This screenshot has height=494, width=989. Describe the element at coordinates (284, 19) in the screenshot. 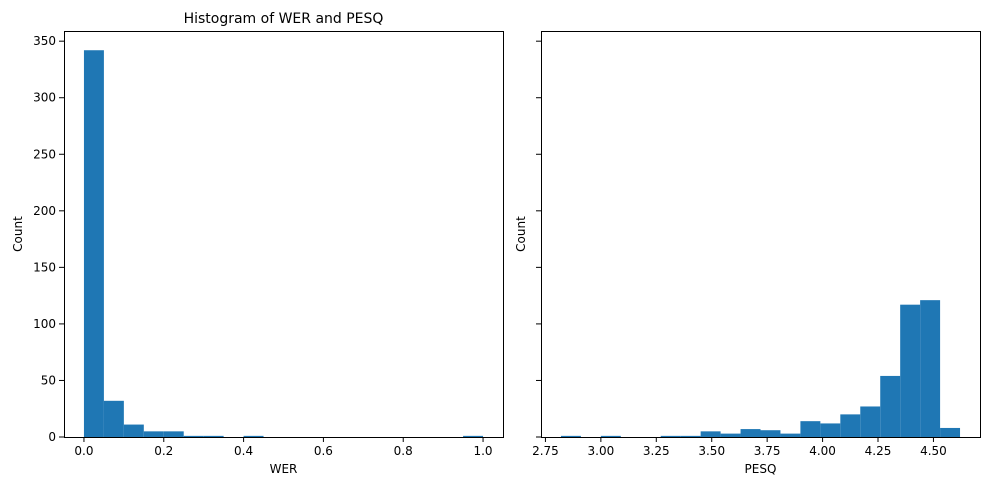

I see `chart-title: Histogram of WER and PESQ` at that location.